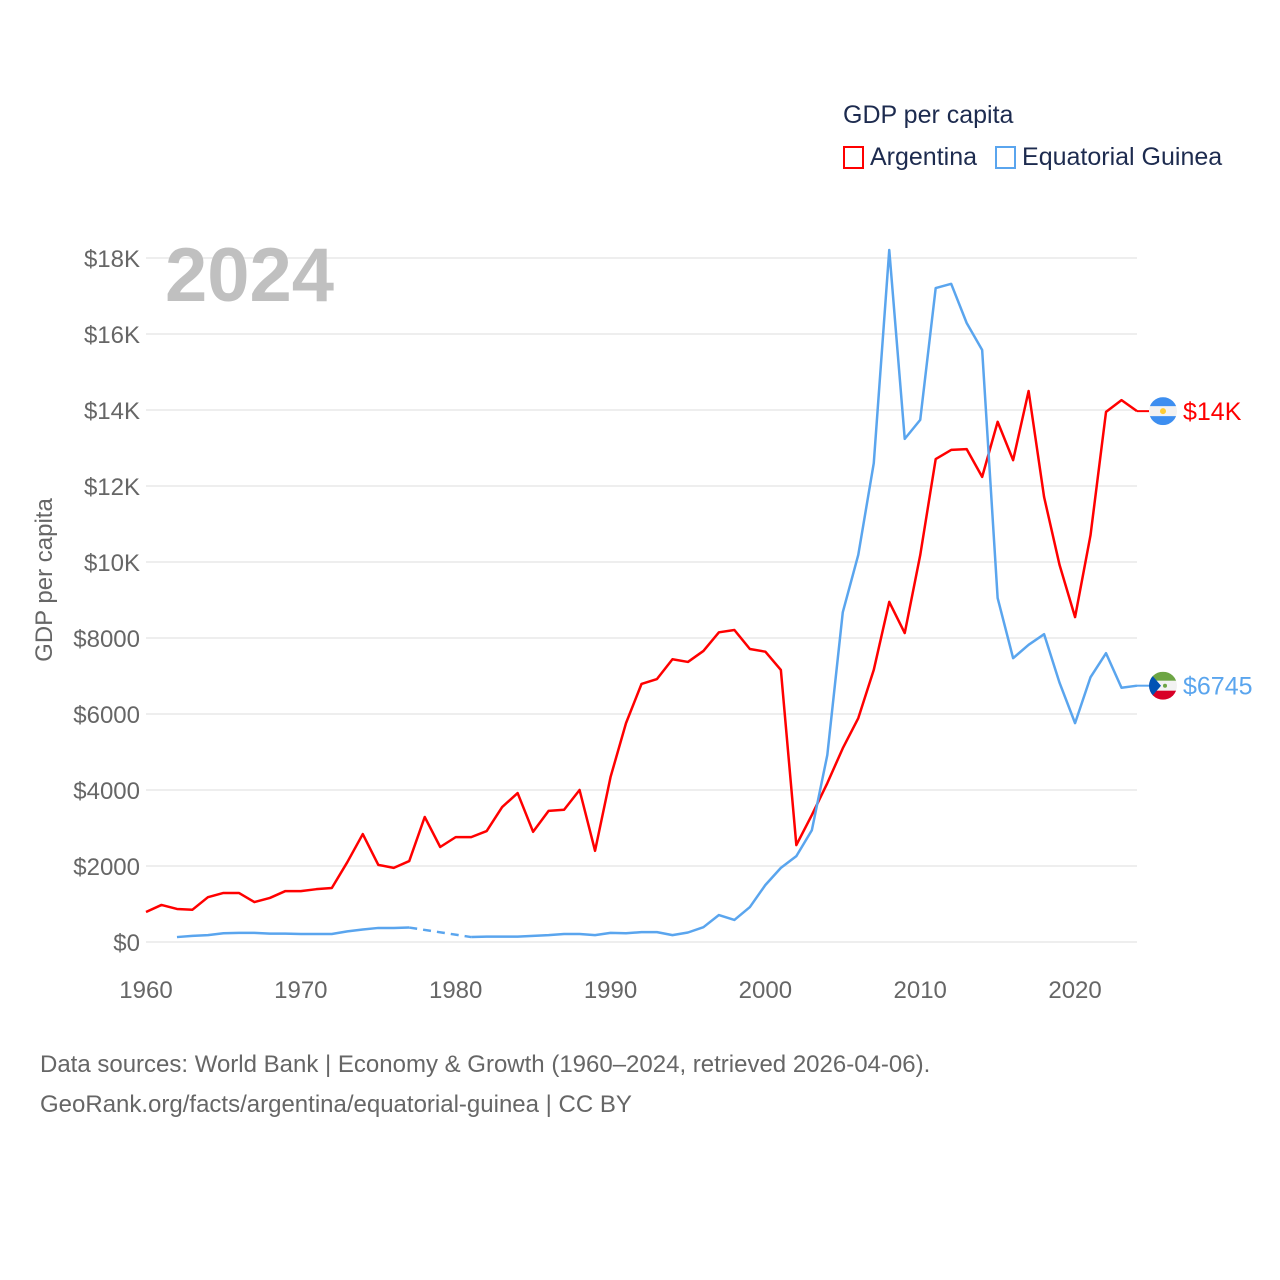 This screenshot has width=1280, height=1280. Describe the element at coordinates (1163, 685) in the screenshot. I see `equatorial-guinea-flag-icon` at that location.